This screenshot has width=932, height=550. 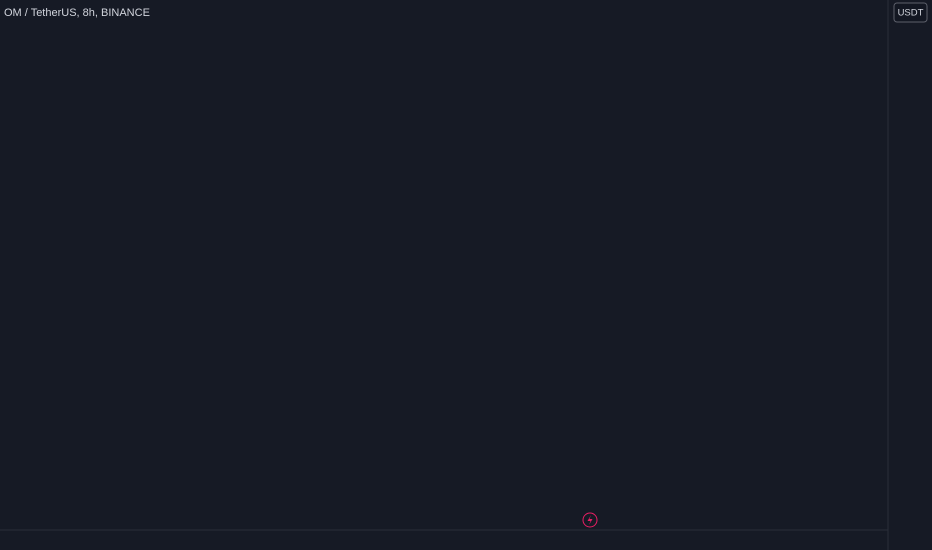 I want to click on chart-title: OM / TetherUS, 8h, BINANCE, so click(x=77, y=13).